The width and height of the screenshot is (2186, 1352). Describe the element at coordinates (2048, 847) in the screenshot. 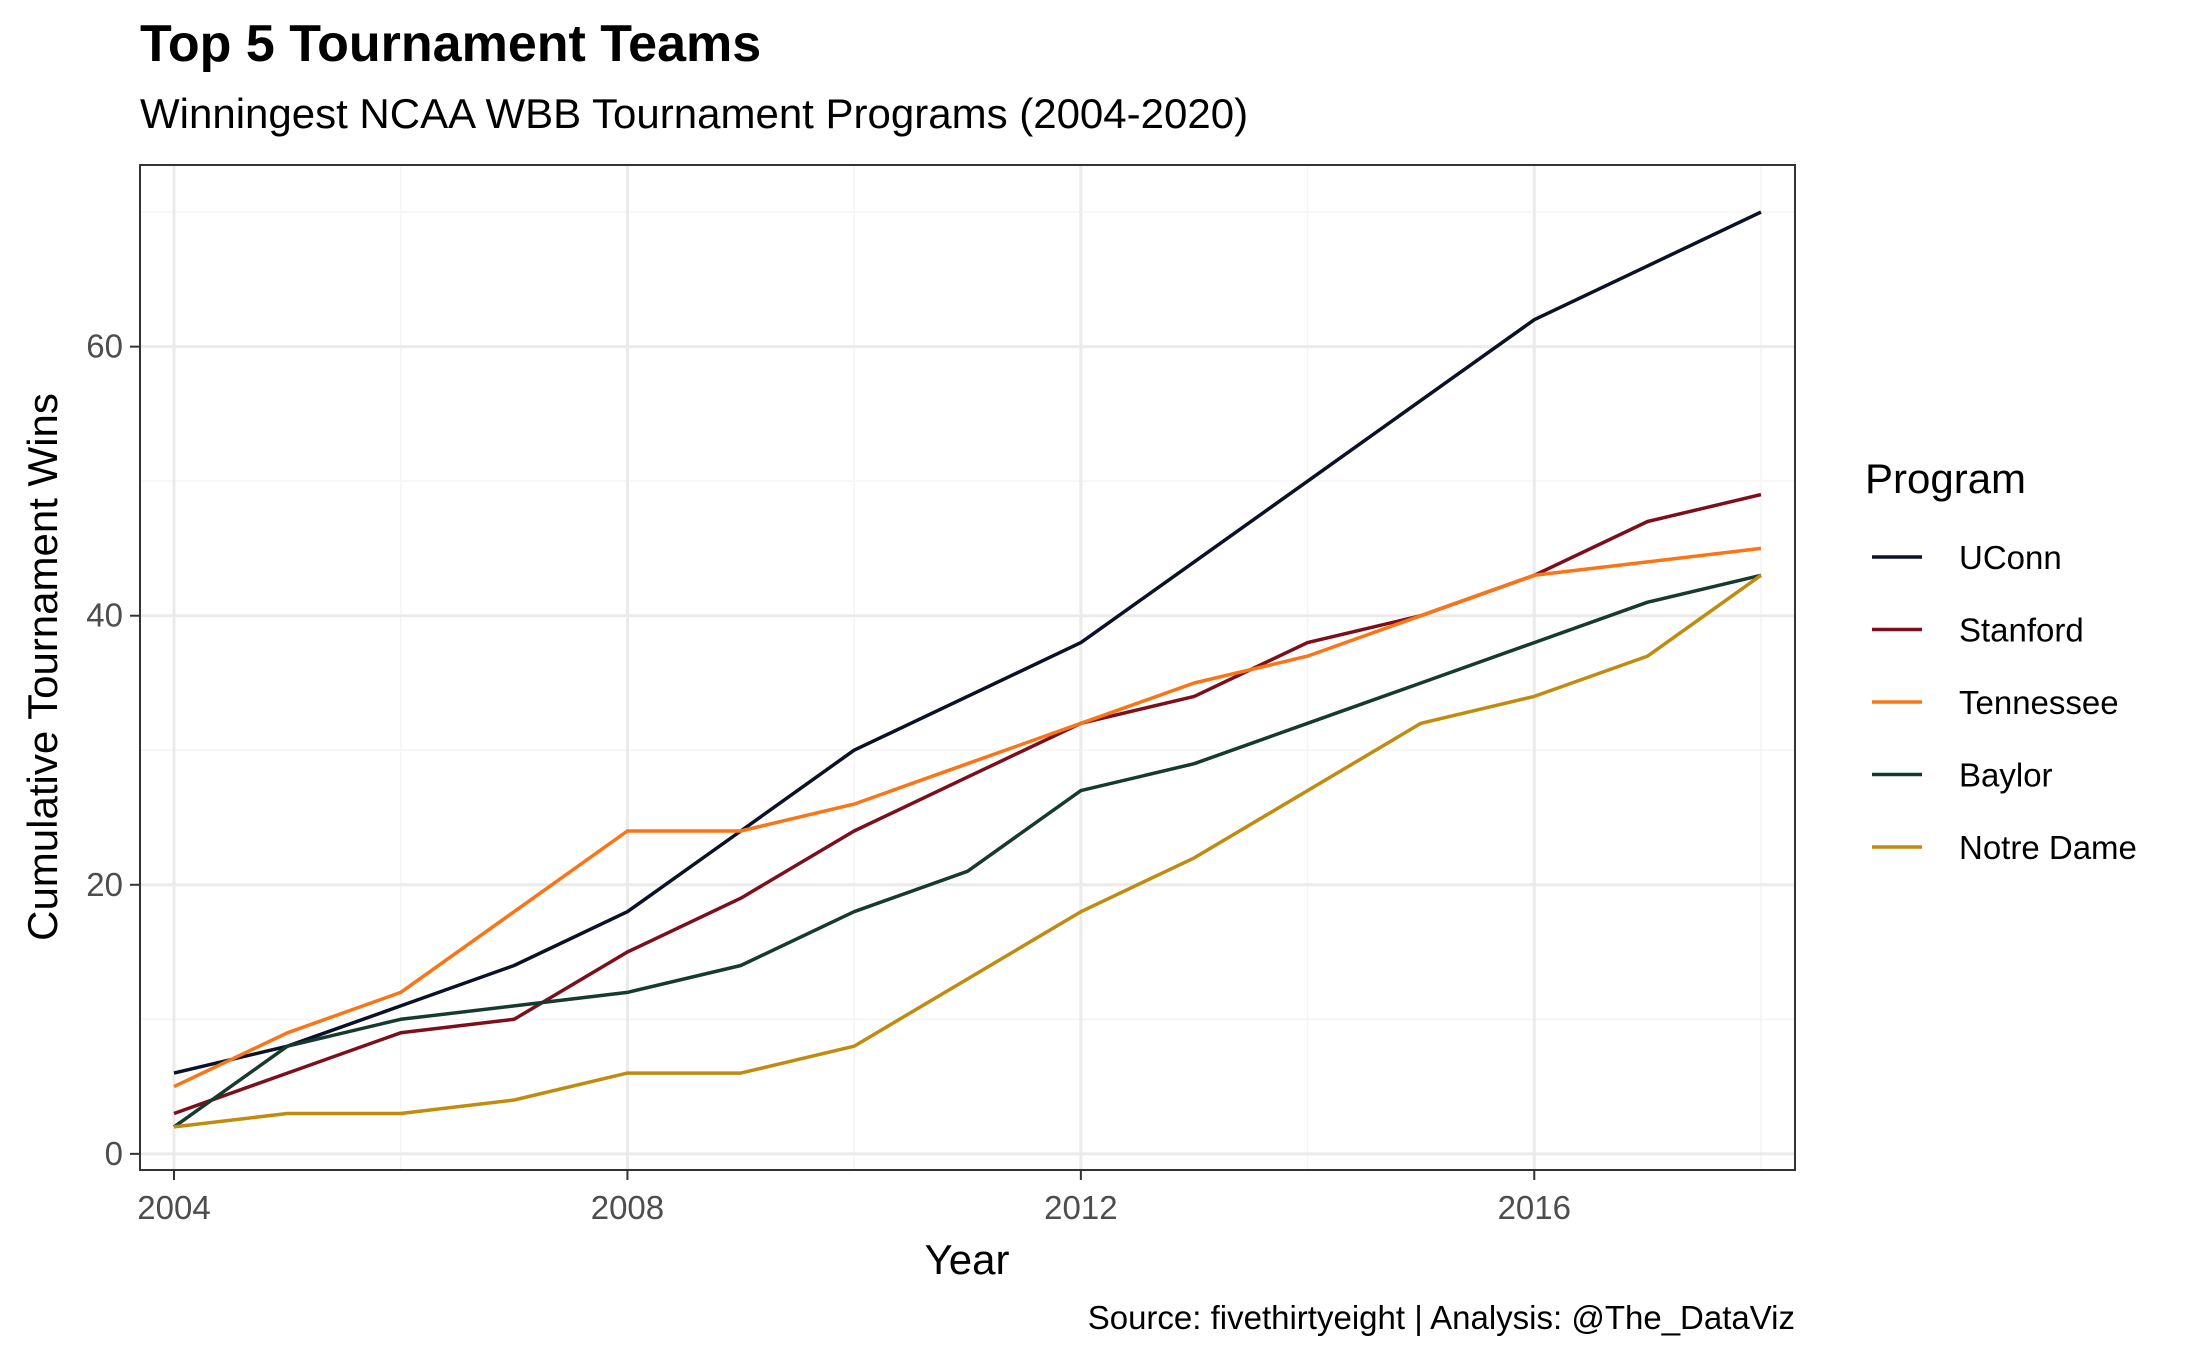

I see `legend-label-notre-dame: Notre Dame` at that location.